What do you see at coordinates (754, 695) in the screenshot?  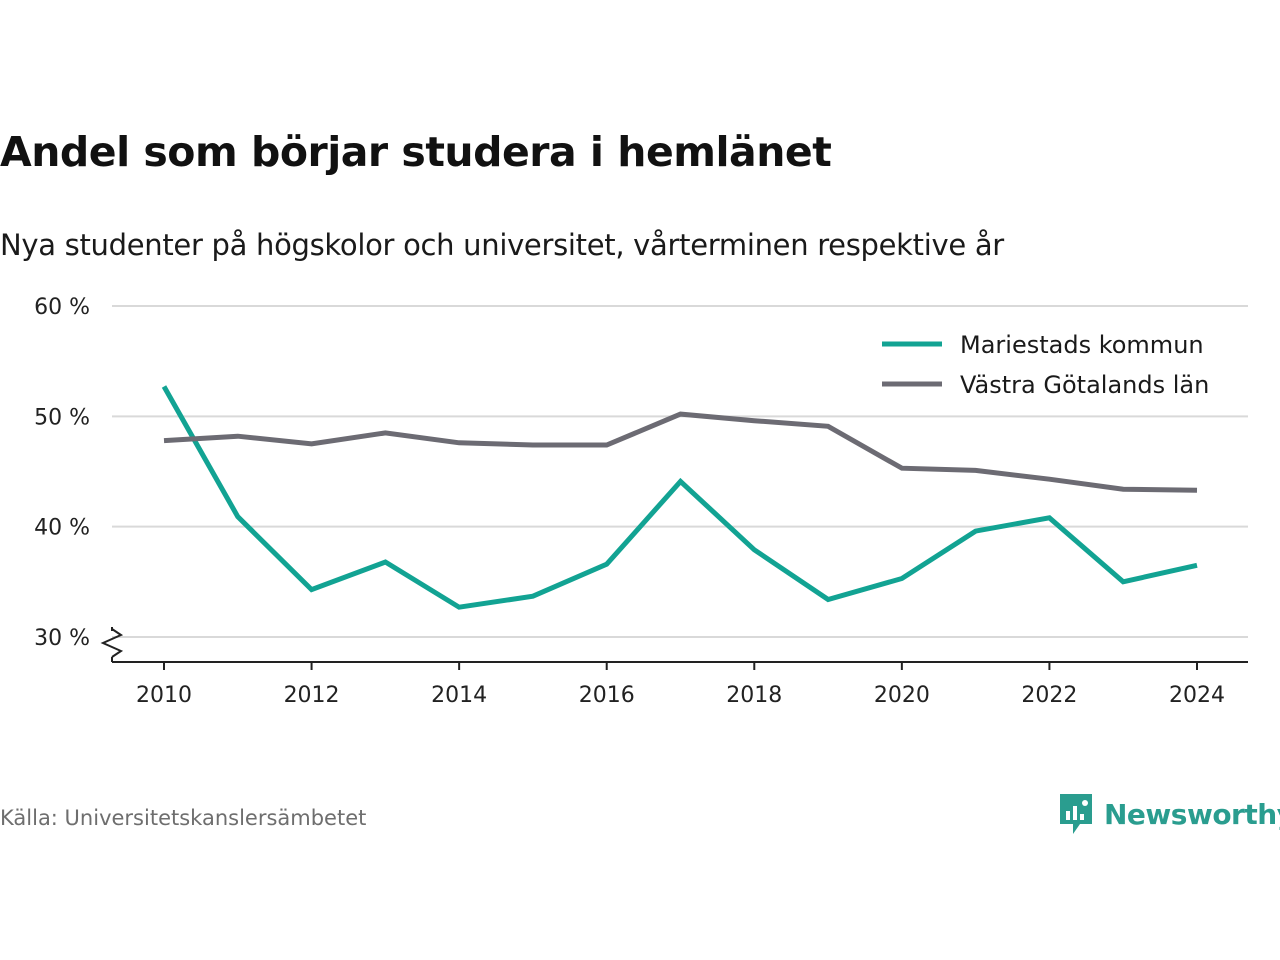 I see `x-tick-label: 2018` at bounding box center [754, 695].